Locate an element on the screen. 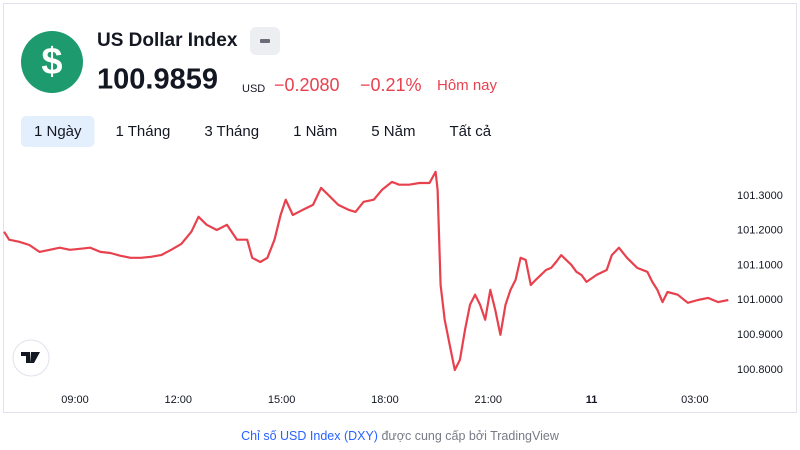  x-tick-label: 21:00 is located at coordinates (488, 400).